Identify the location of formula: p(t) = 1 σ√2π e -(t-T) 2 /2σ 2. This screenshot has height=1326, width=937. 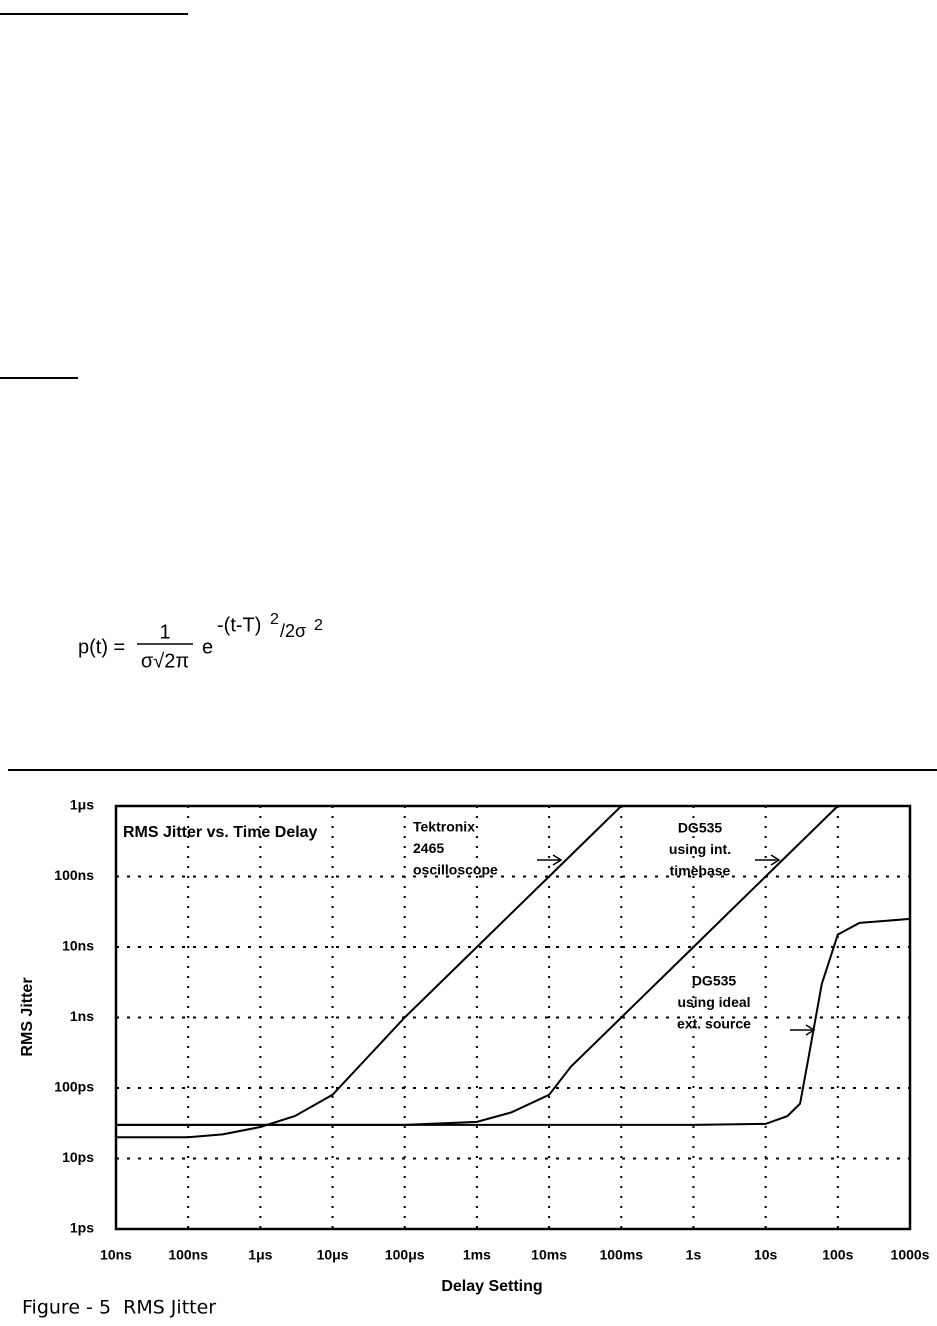
(200, 641).